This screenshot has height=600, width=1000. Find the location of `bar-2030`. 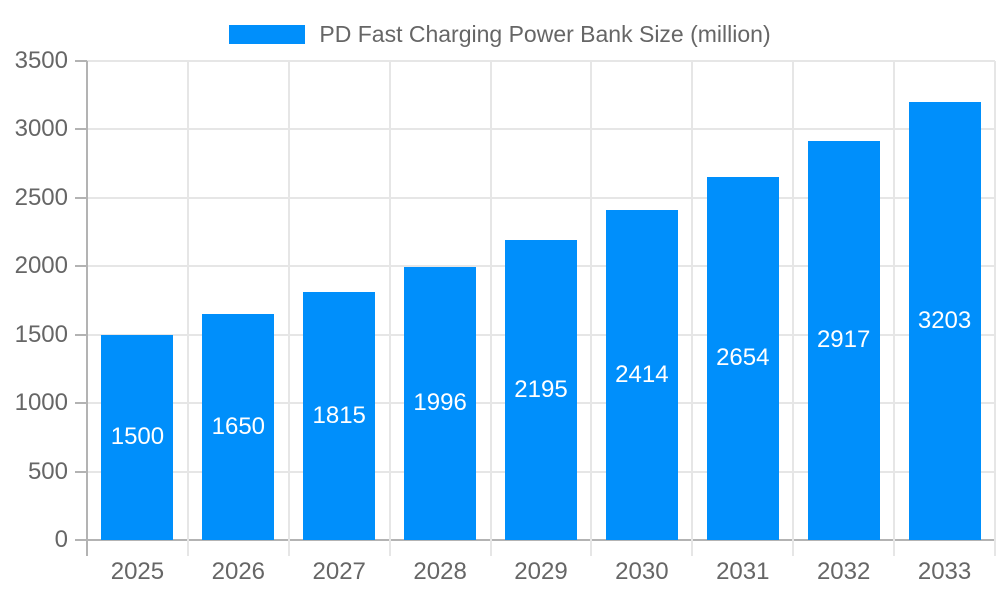

bar-2030 is located at coordinates (641, 374).